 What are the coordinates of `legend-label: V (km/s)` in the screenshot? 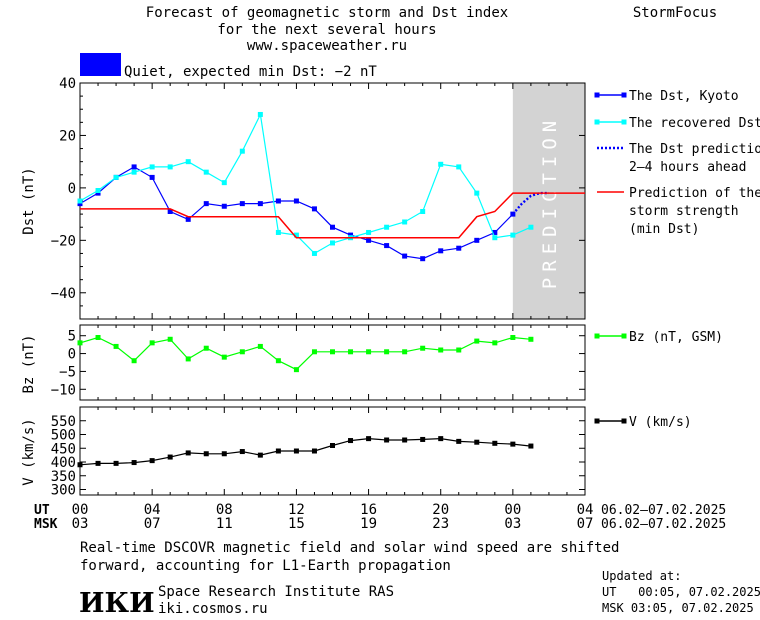 It's located at (660, 422).